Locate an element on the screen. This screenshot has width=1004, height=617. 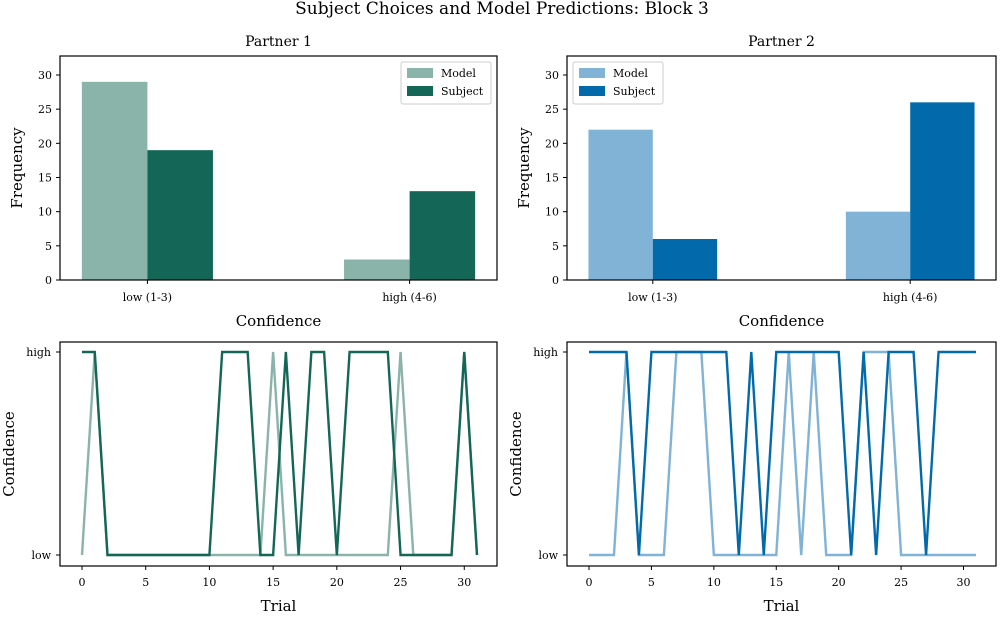
p1-line-xtick-label: 20 is located at coordinates (337, 582).